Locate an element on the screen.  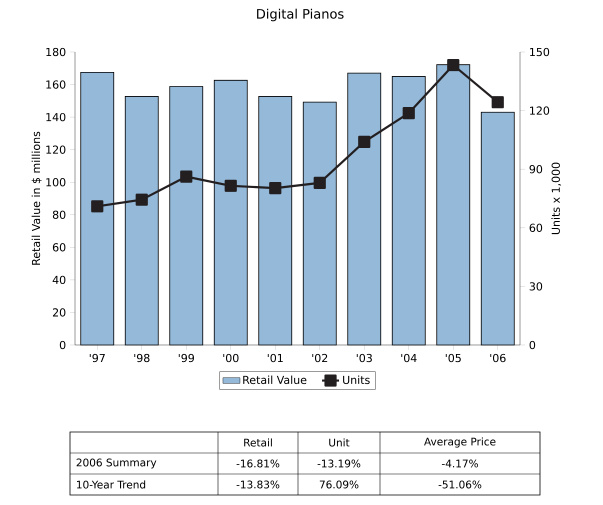
text: -51.06% is located at coordinates (460, 484).